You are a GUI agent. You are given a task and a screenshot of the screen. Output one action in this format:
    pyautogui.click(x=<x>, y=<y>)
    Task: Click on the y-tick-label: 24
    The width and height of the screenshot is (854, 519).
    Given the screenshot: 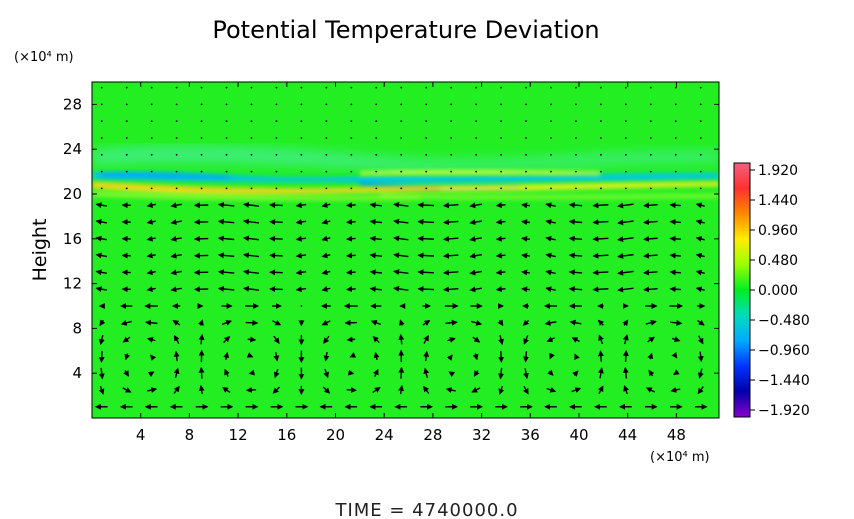 What is the action you would take?
    pyautogui.click(x=72, y=149)
    